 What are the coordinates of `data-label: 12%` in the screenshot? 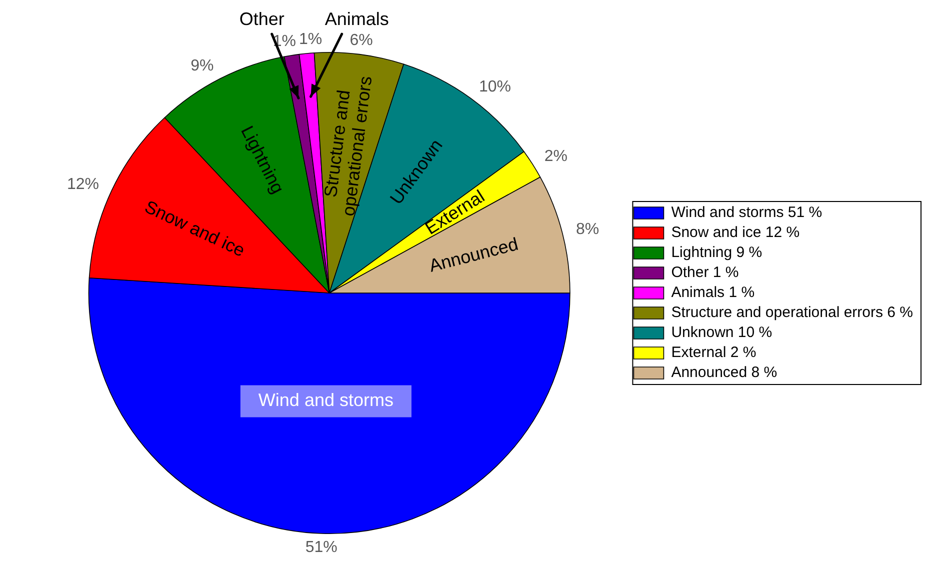 It's located at (82, 185).